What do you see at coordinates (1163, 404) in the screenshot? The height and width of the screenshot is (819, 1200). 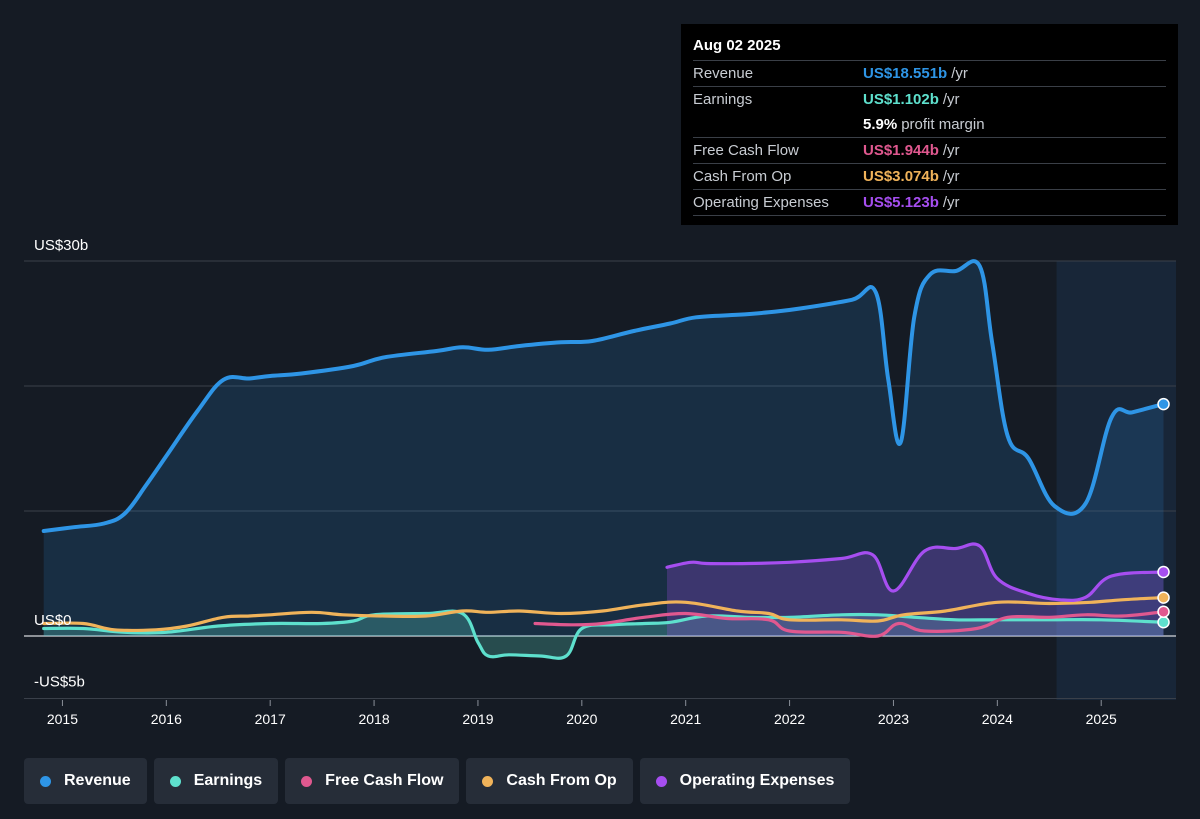 I see `end-point-revenue` at bounding box center [1163, 404].